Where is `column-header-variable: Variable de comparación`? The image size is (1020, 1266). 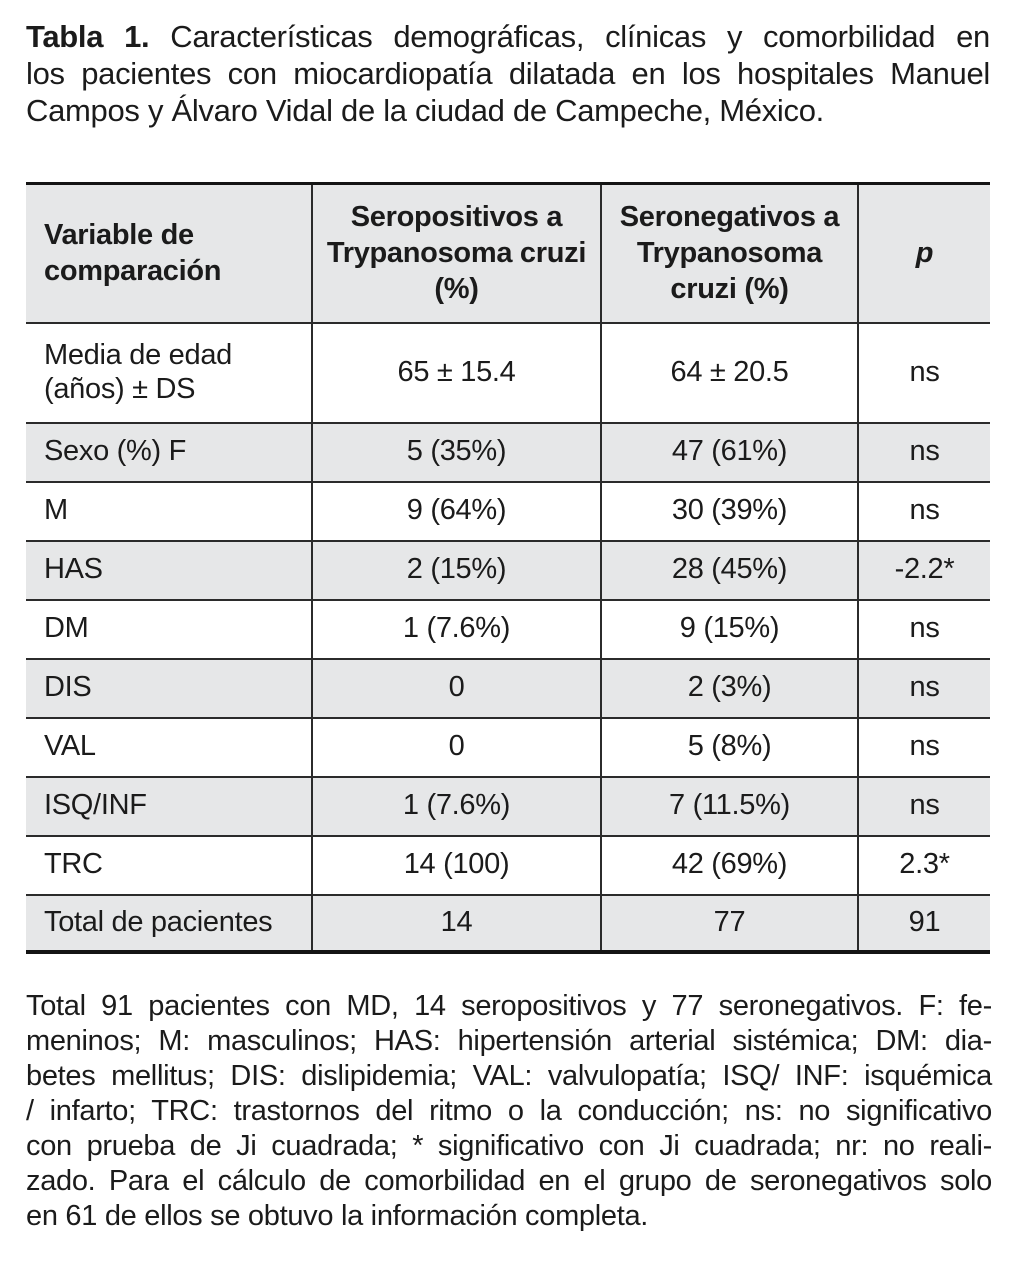 column-header-variable: Variable de comparación is located at coordinates (133, 253).